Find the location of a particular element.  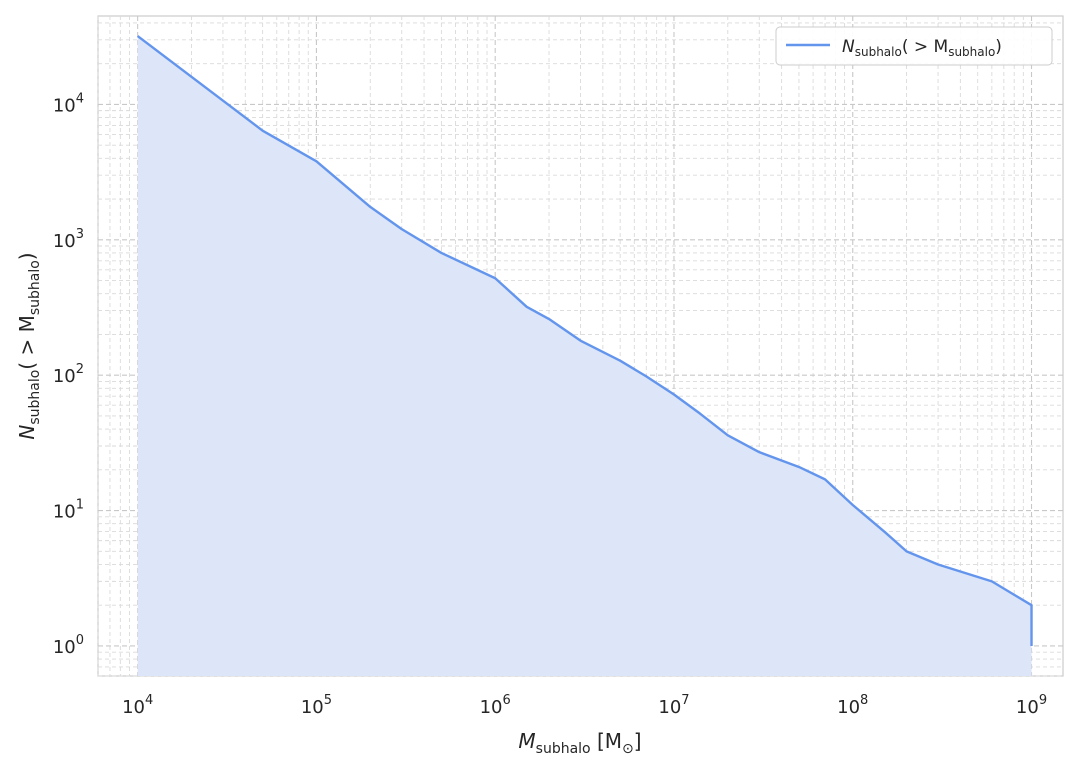

legend-box is located at coordinates (914, 46).